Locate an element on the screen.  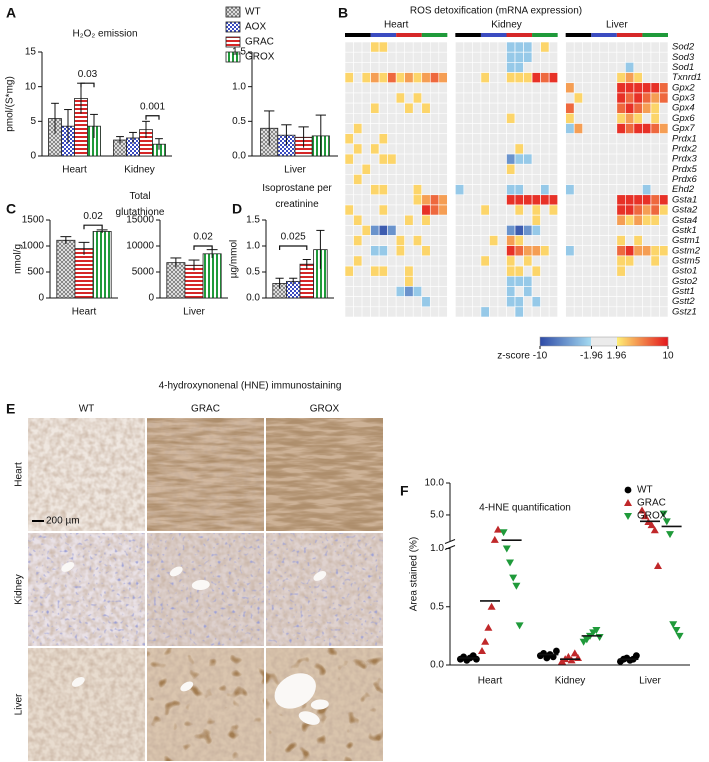
micrograph-texture is located at coordinates (86, 474).